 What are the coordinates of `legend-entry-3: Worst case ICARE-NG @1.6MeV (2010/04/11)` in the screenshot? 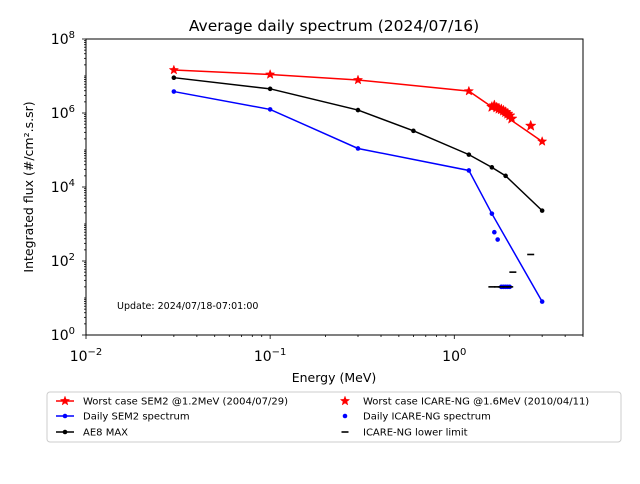 It's located at (464, 401).